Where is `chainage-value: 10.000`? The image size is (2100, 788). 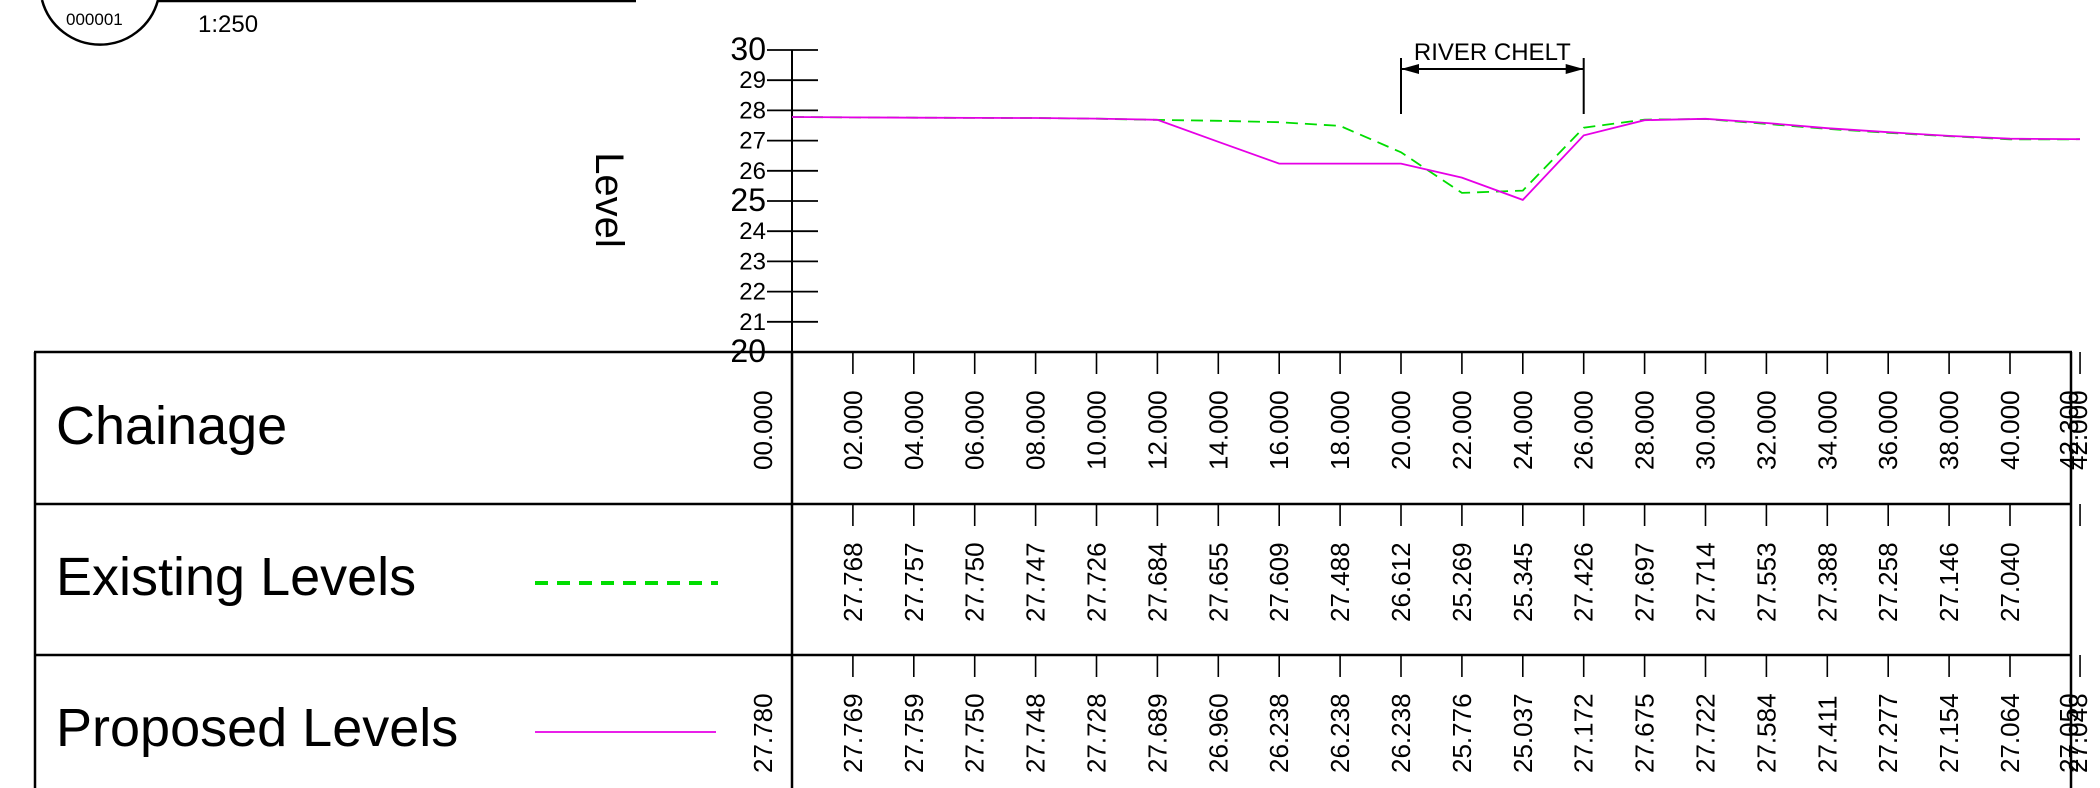
chainage-value: 10.000 is located at coordinates (1097, 430).